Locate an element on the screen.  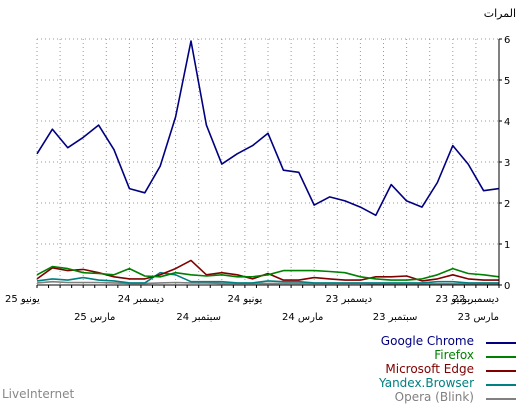
legend-label-opera: Opera (Blink) is located at coordinates (434, 397).